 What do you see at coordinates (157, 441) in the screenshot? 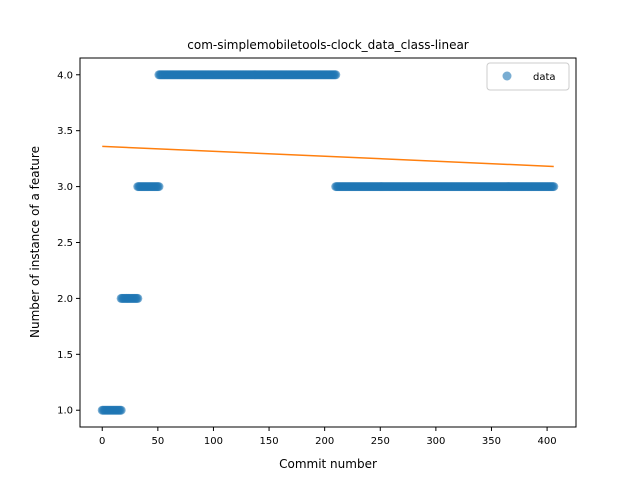
I see `x-tick-label: 50` at bounding box center [157, 441].